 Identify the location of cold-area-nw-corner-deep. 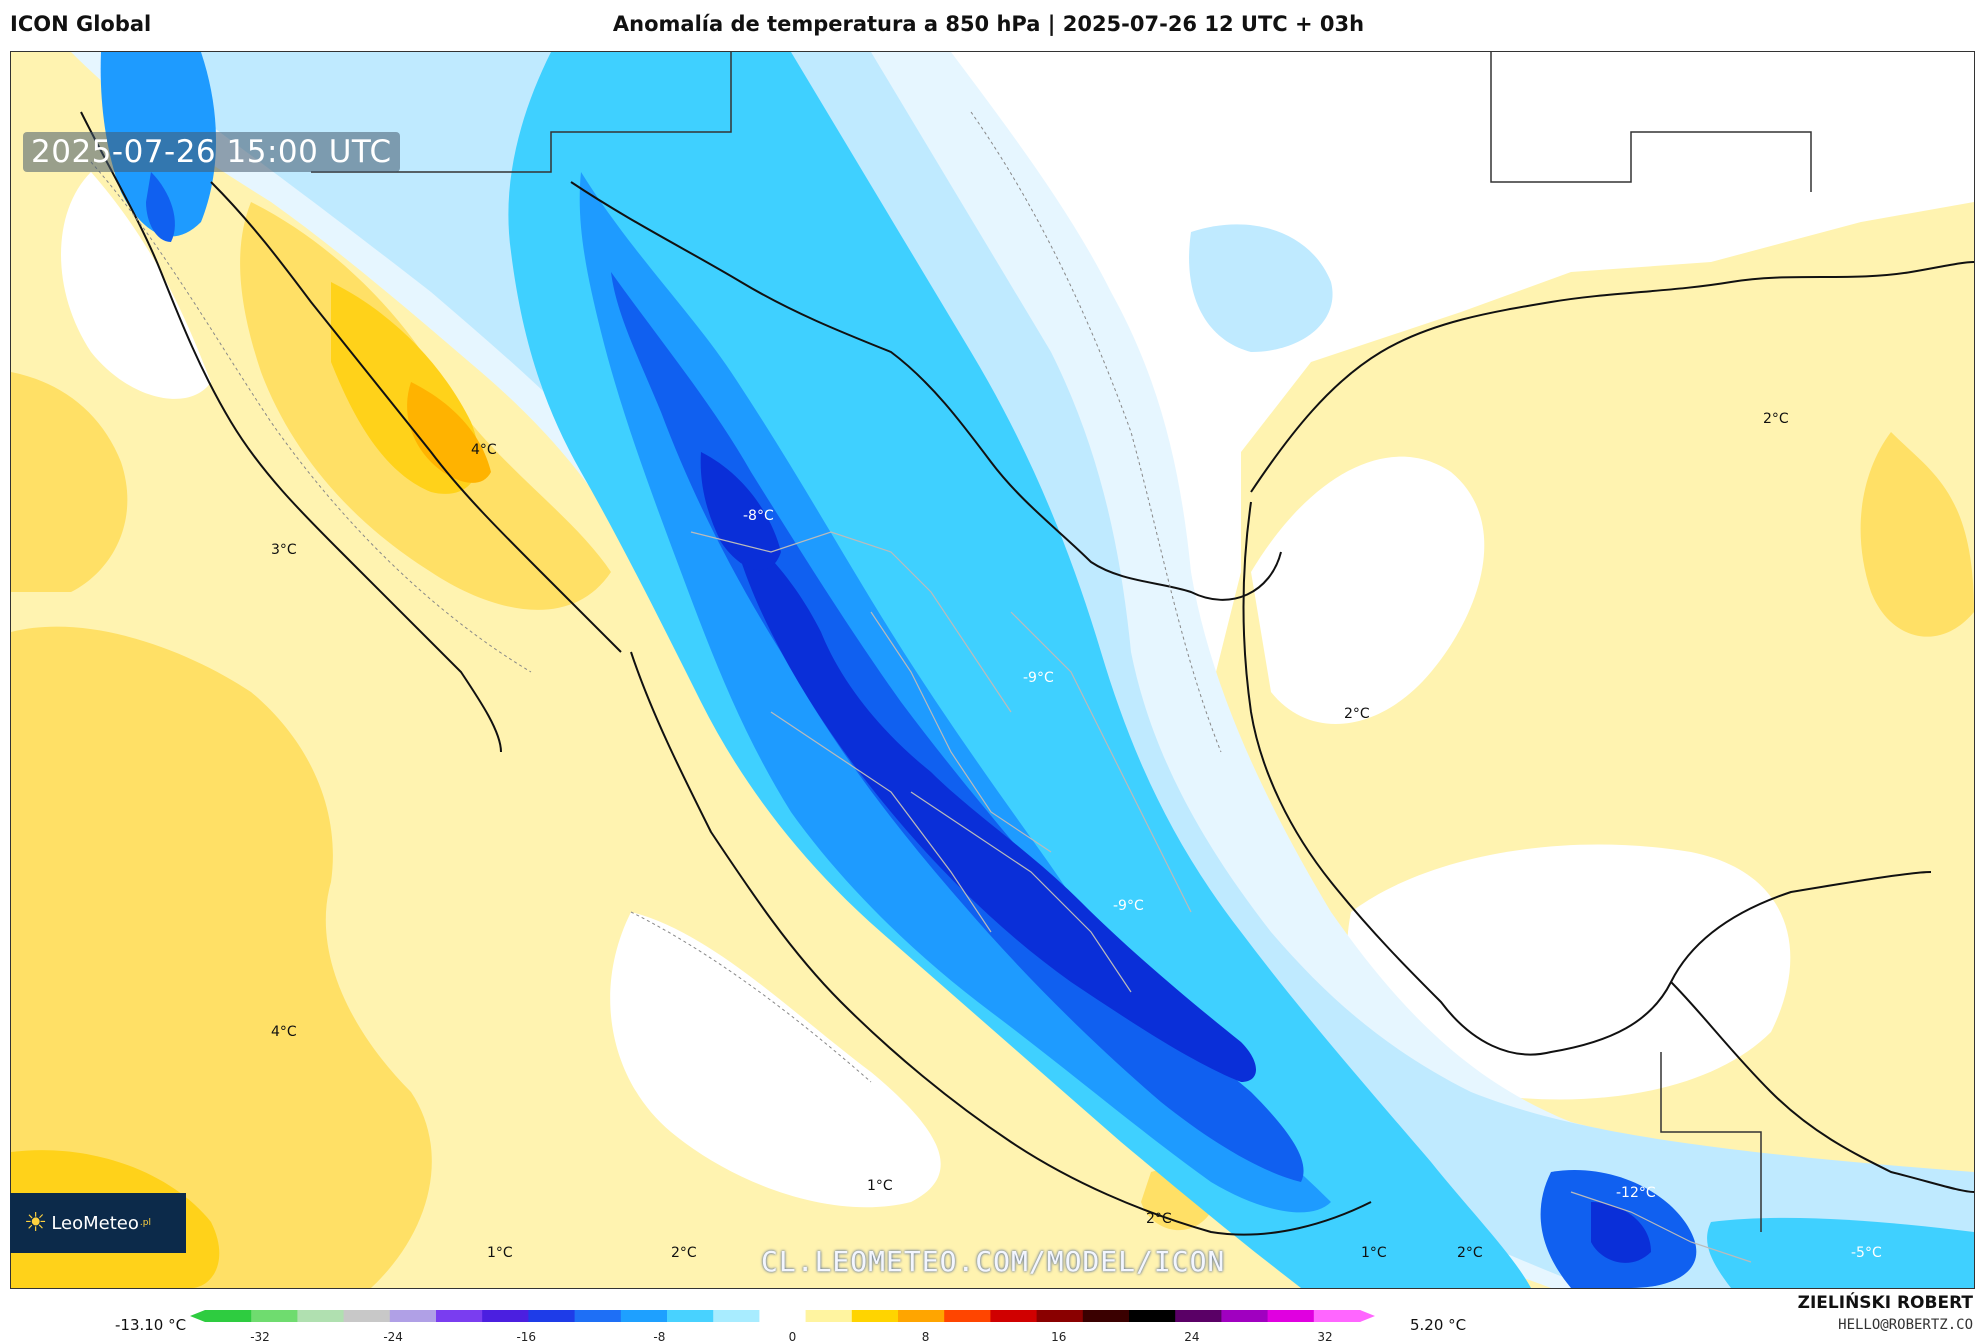
(160, 207).